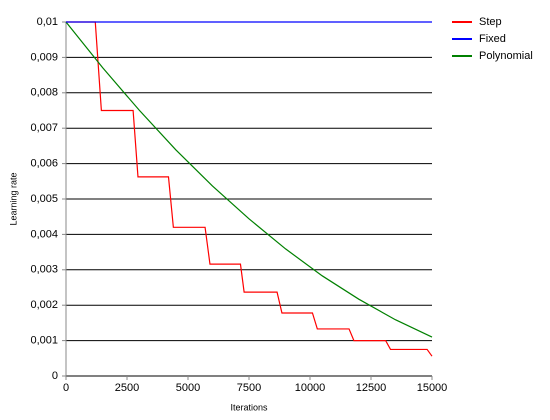  What do you see at coordinates (44, 234) in the screenshot?
I see `y-tick-label: 0,004` at bounding box center [44, 234].